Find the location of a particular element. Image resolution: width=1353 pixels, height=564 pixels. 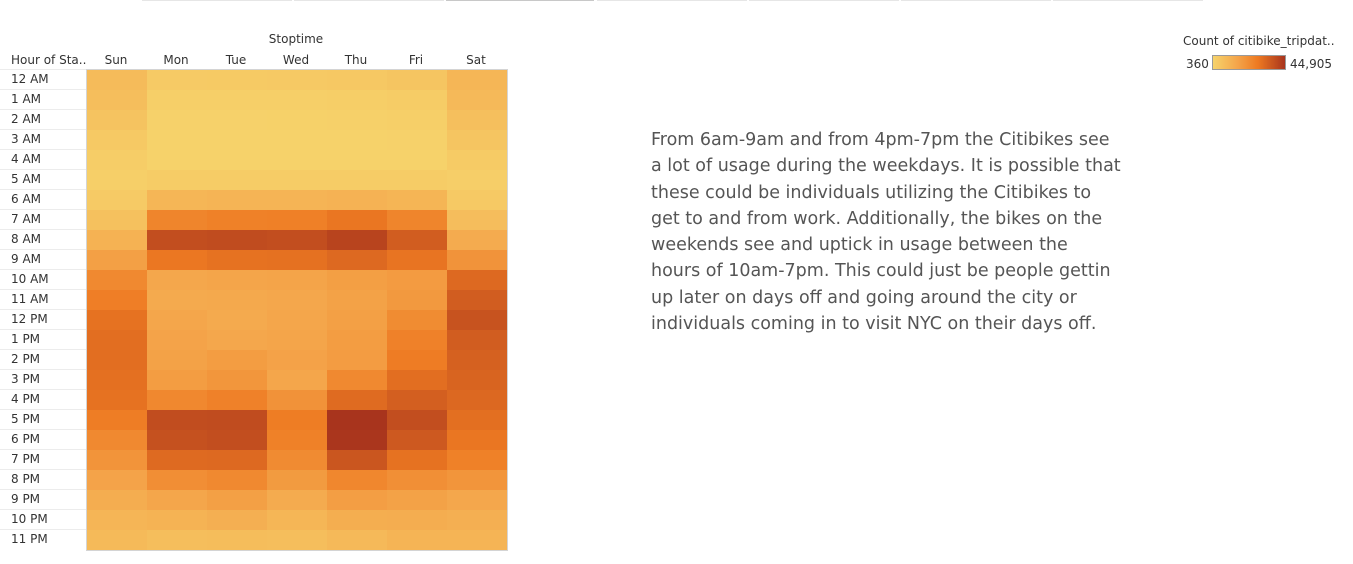

row-label: 9 PM is located at coordinates (43, 499).